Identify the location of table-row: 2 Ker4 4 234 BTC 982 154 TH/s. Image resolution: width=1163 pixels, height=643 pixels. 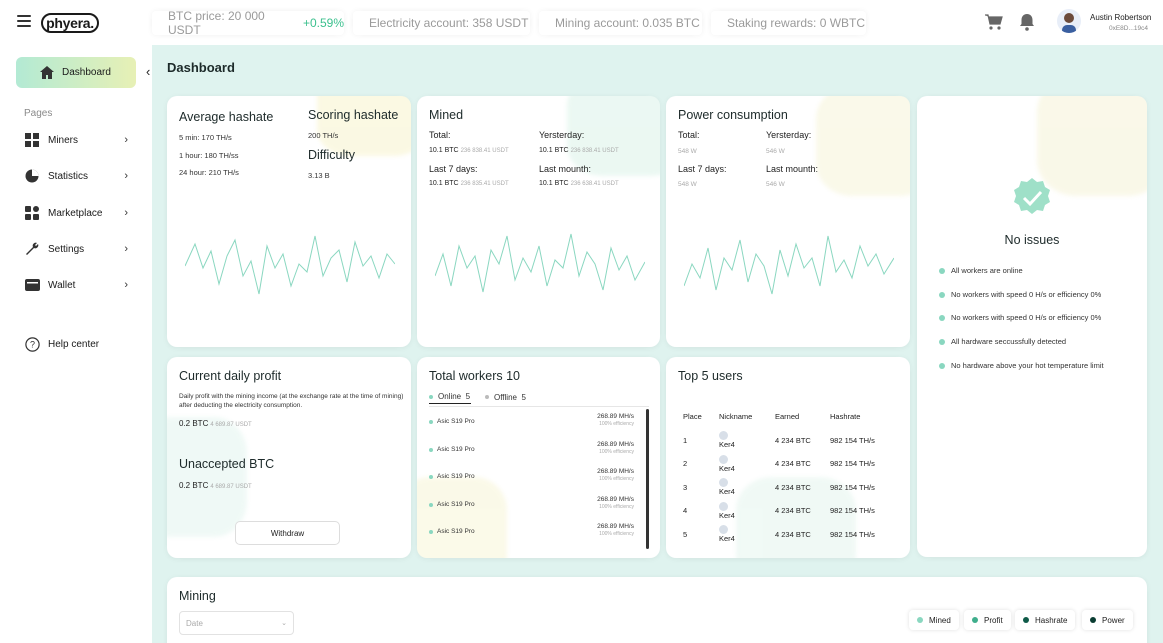
(790, 464).